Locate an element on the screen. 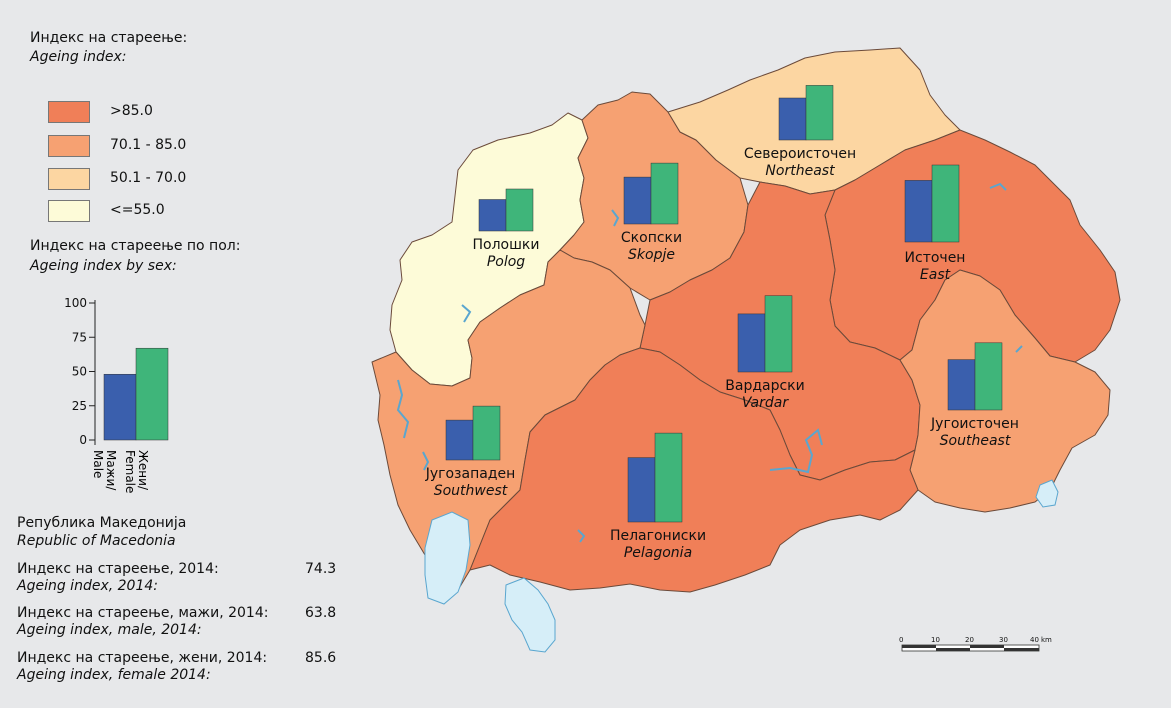 The width and height of the screenshot is (1171, 708). legend-label: 50.1 - 70.0 is located at coordinates (148, 178).